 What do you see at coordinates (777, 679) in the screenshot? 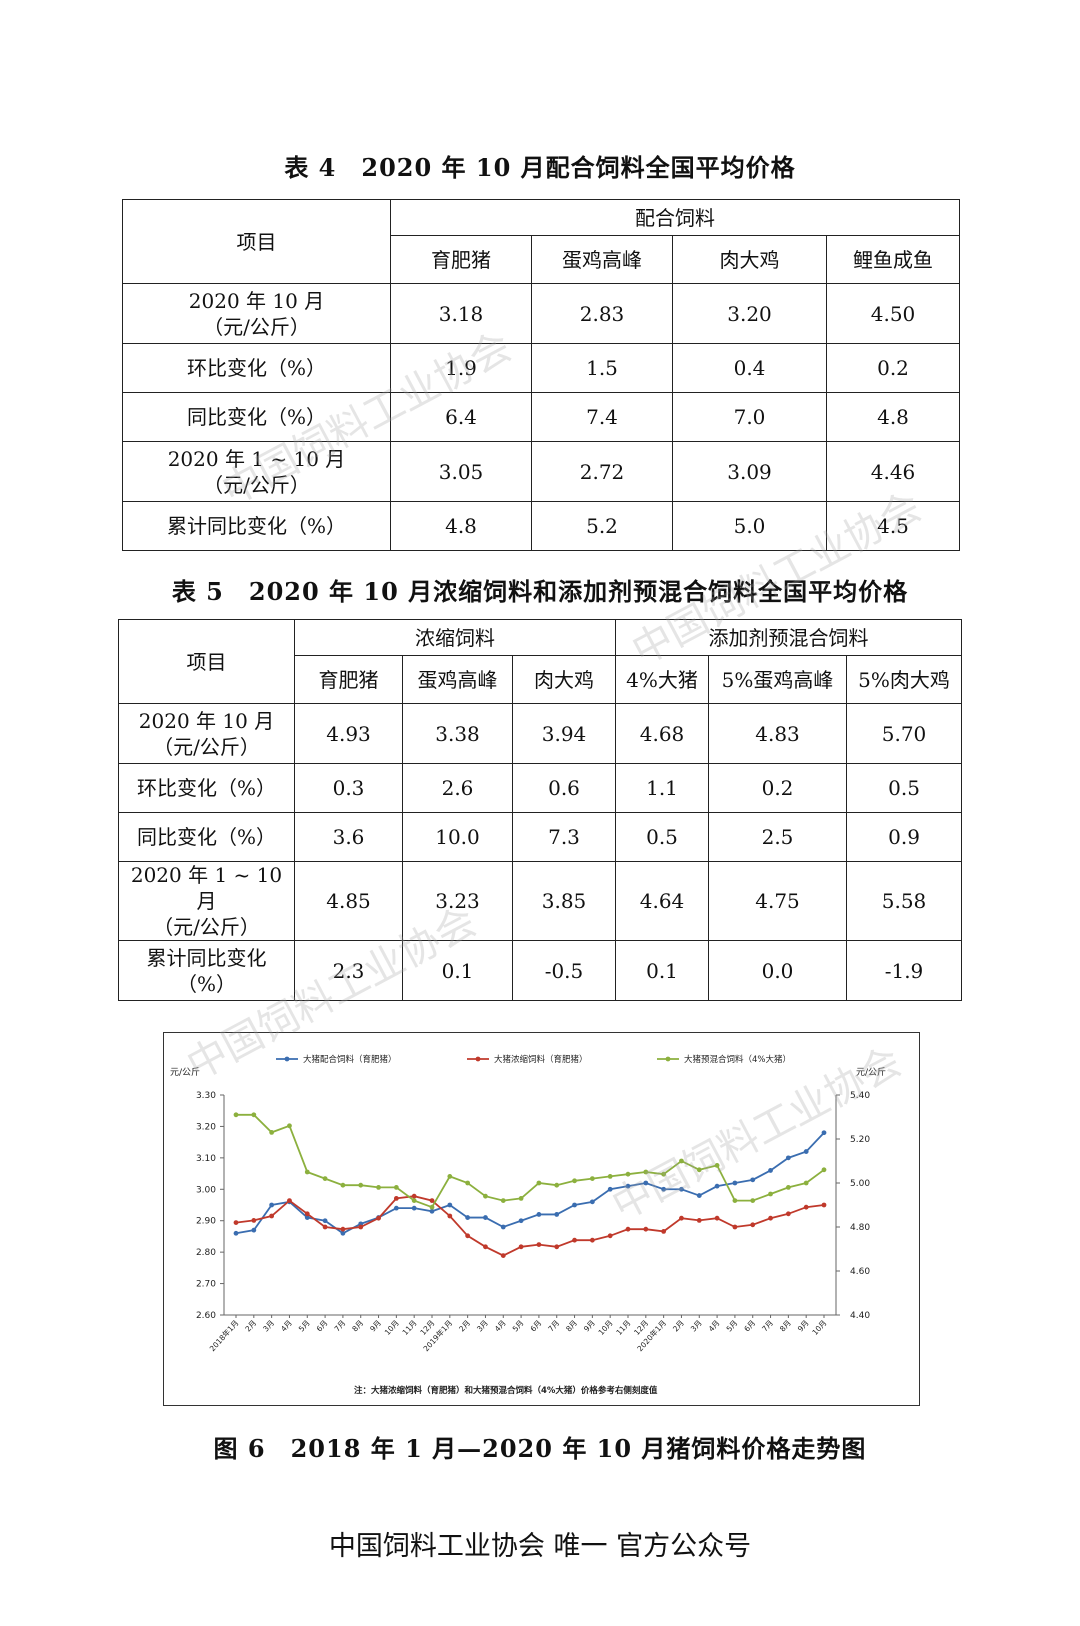
I see `table5-col-header: 5%蛋鸡高峰` at bounding box center [777, 679].